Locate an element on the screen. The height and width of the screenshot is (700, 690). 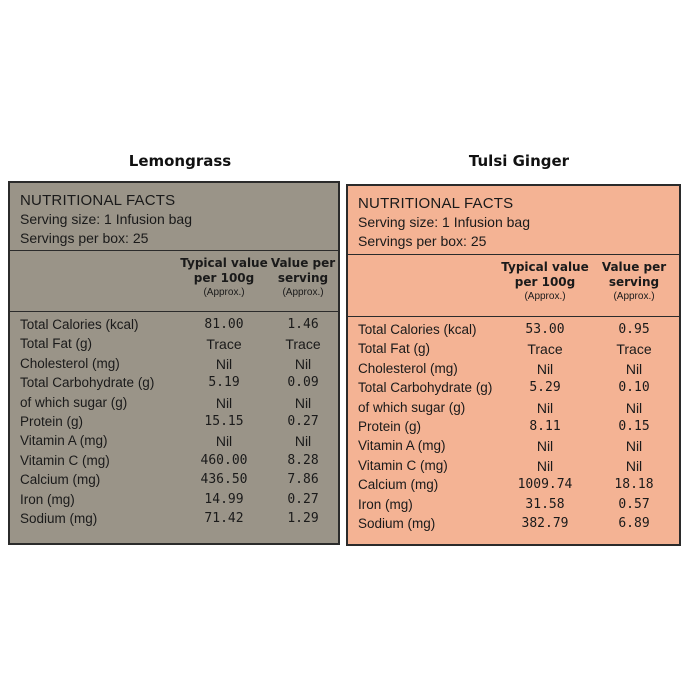
serving-value: 0.09 is located at coordinates (303, 383).